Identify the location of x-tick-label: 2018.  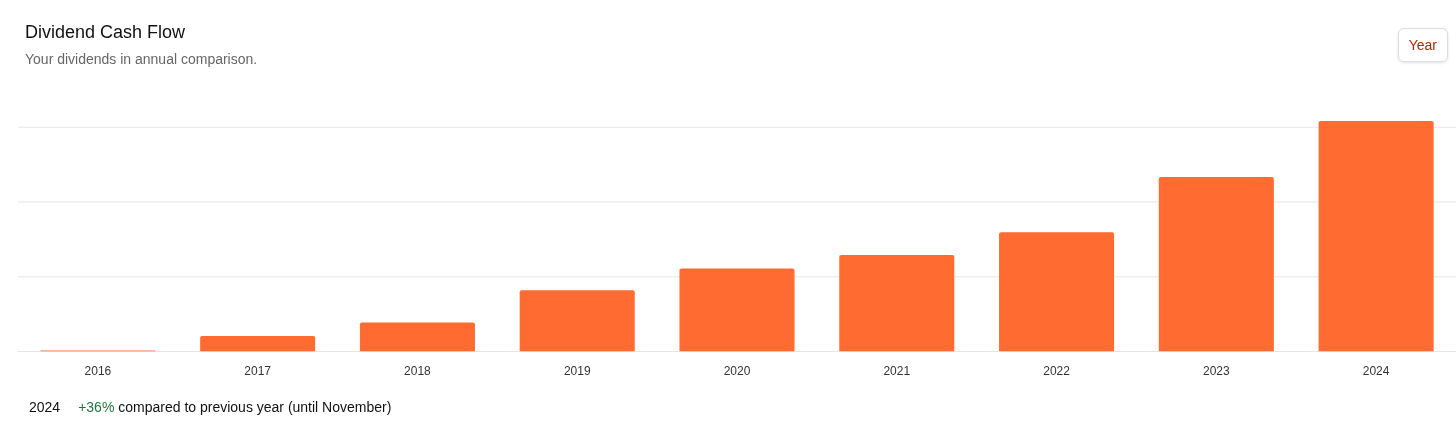
(418, 371).